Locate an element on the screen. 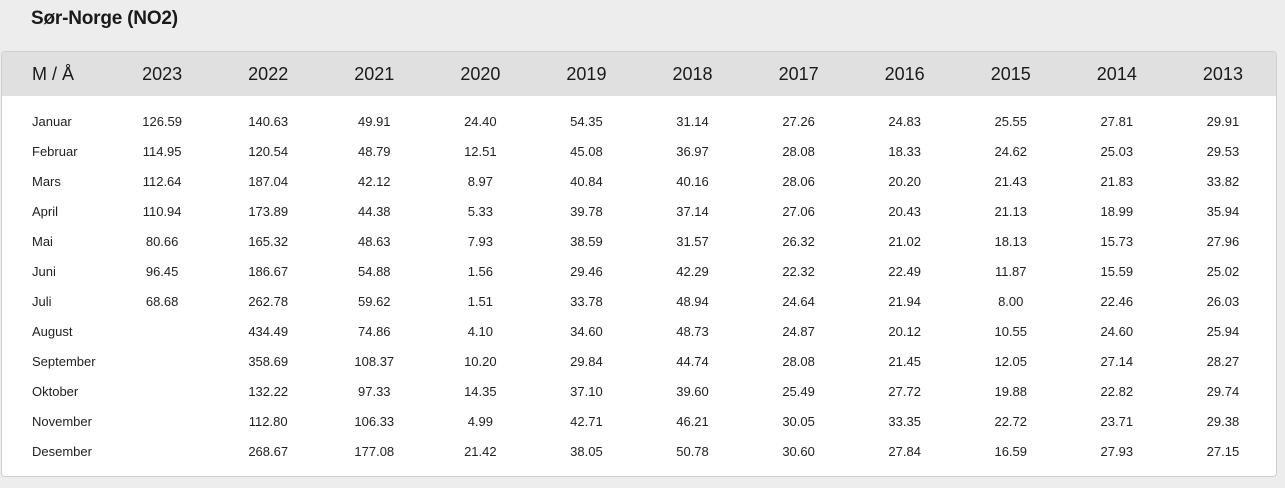  page-title: Sør-Norge (NO2) is located at coordinates (104, 18).